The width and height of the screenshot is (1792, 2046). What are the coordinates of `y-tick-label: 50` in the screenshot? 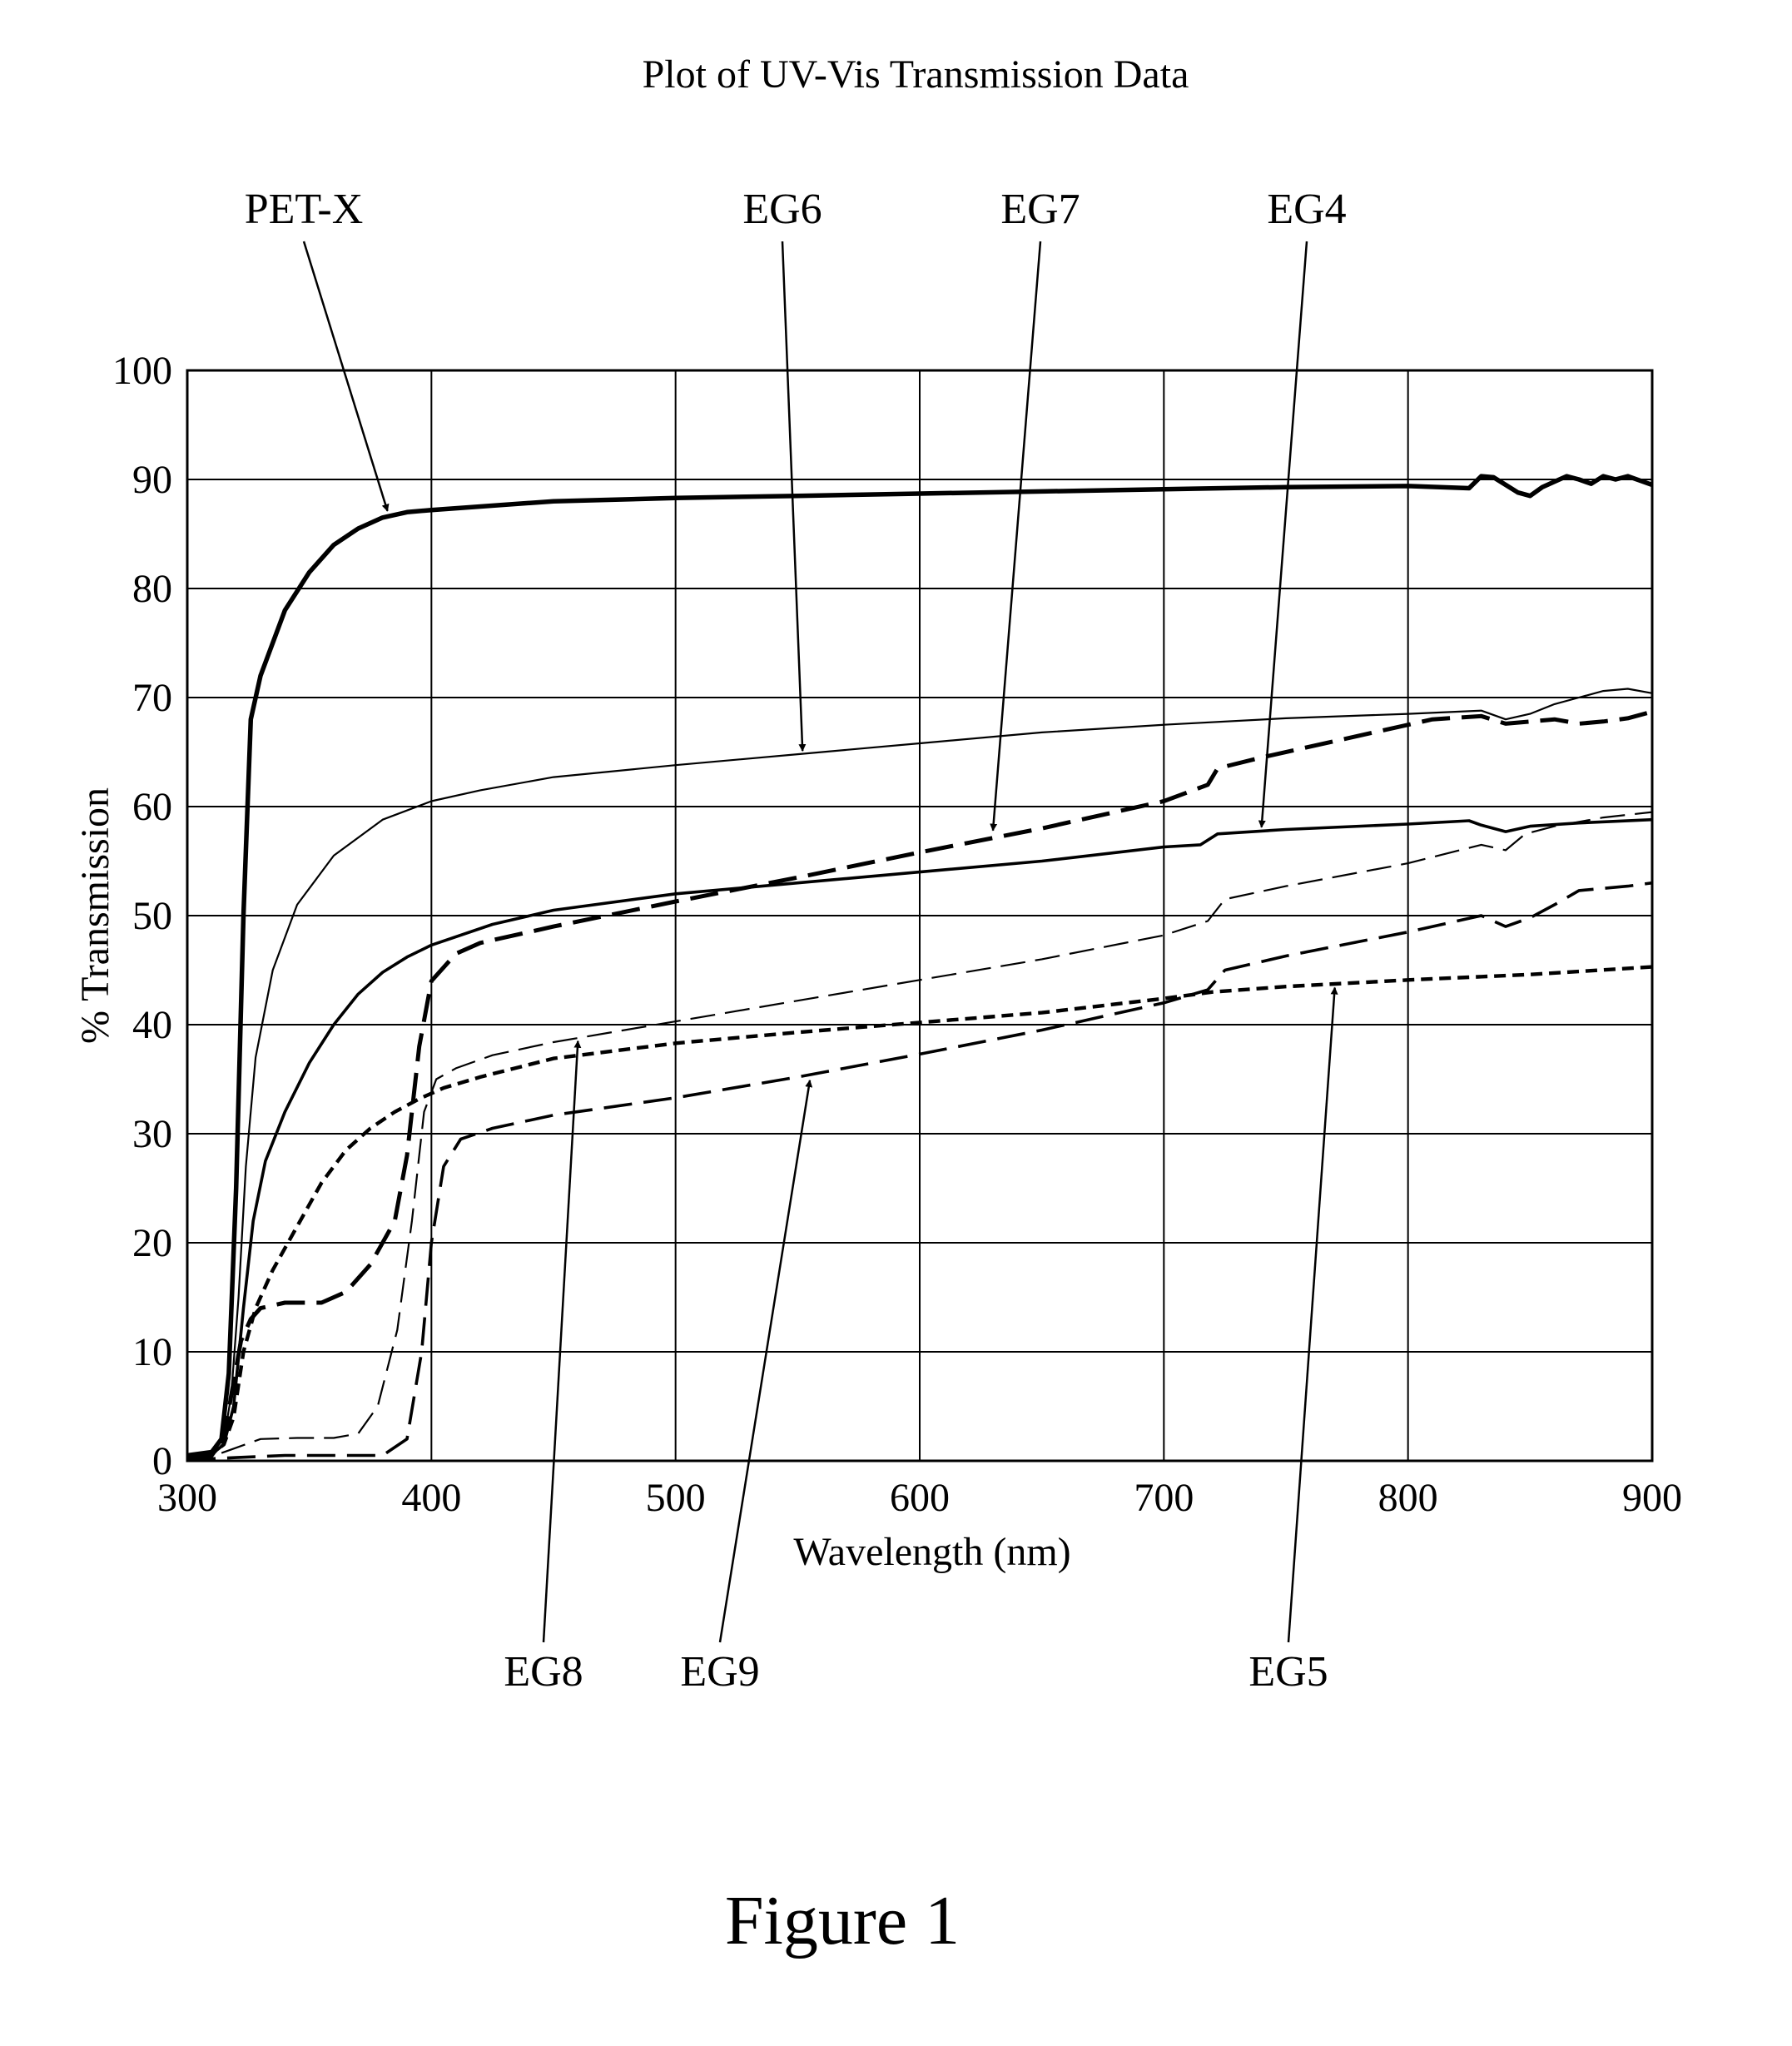 It's located at (152, 916).